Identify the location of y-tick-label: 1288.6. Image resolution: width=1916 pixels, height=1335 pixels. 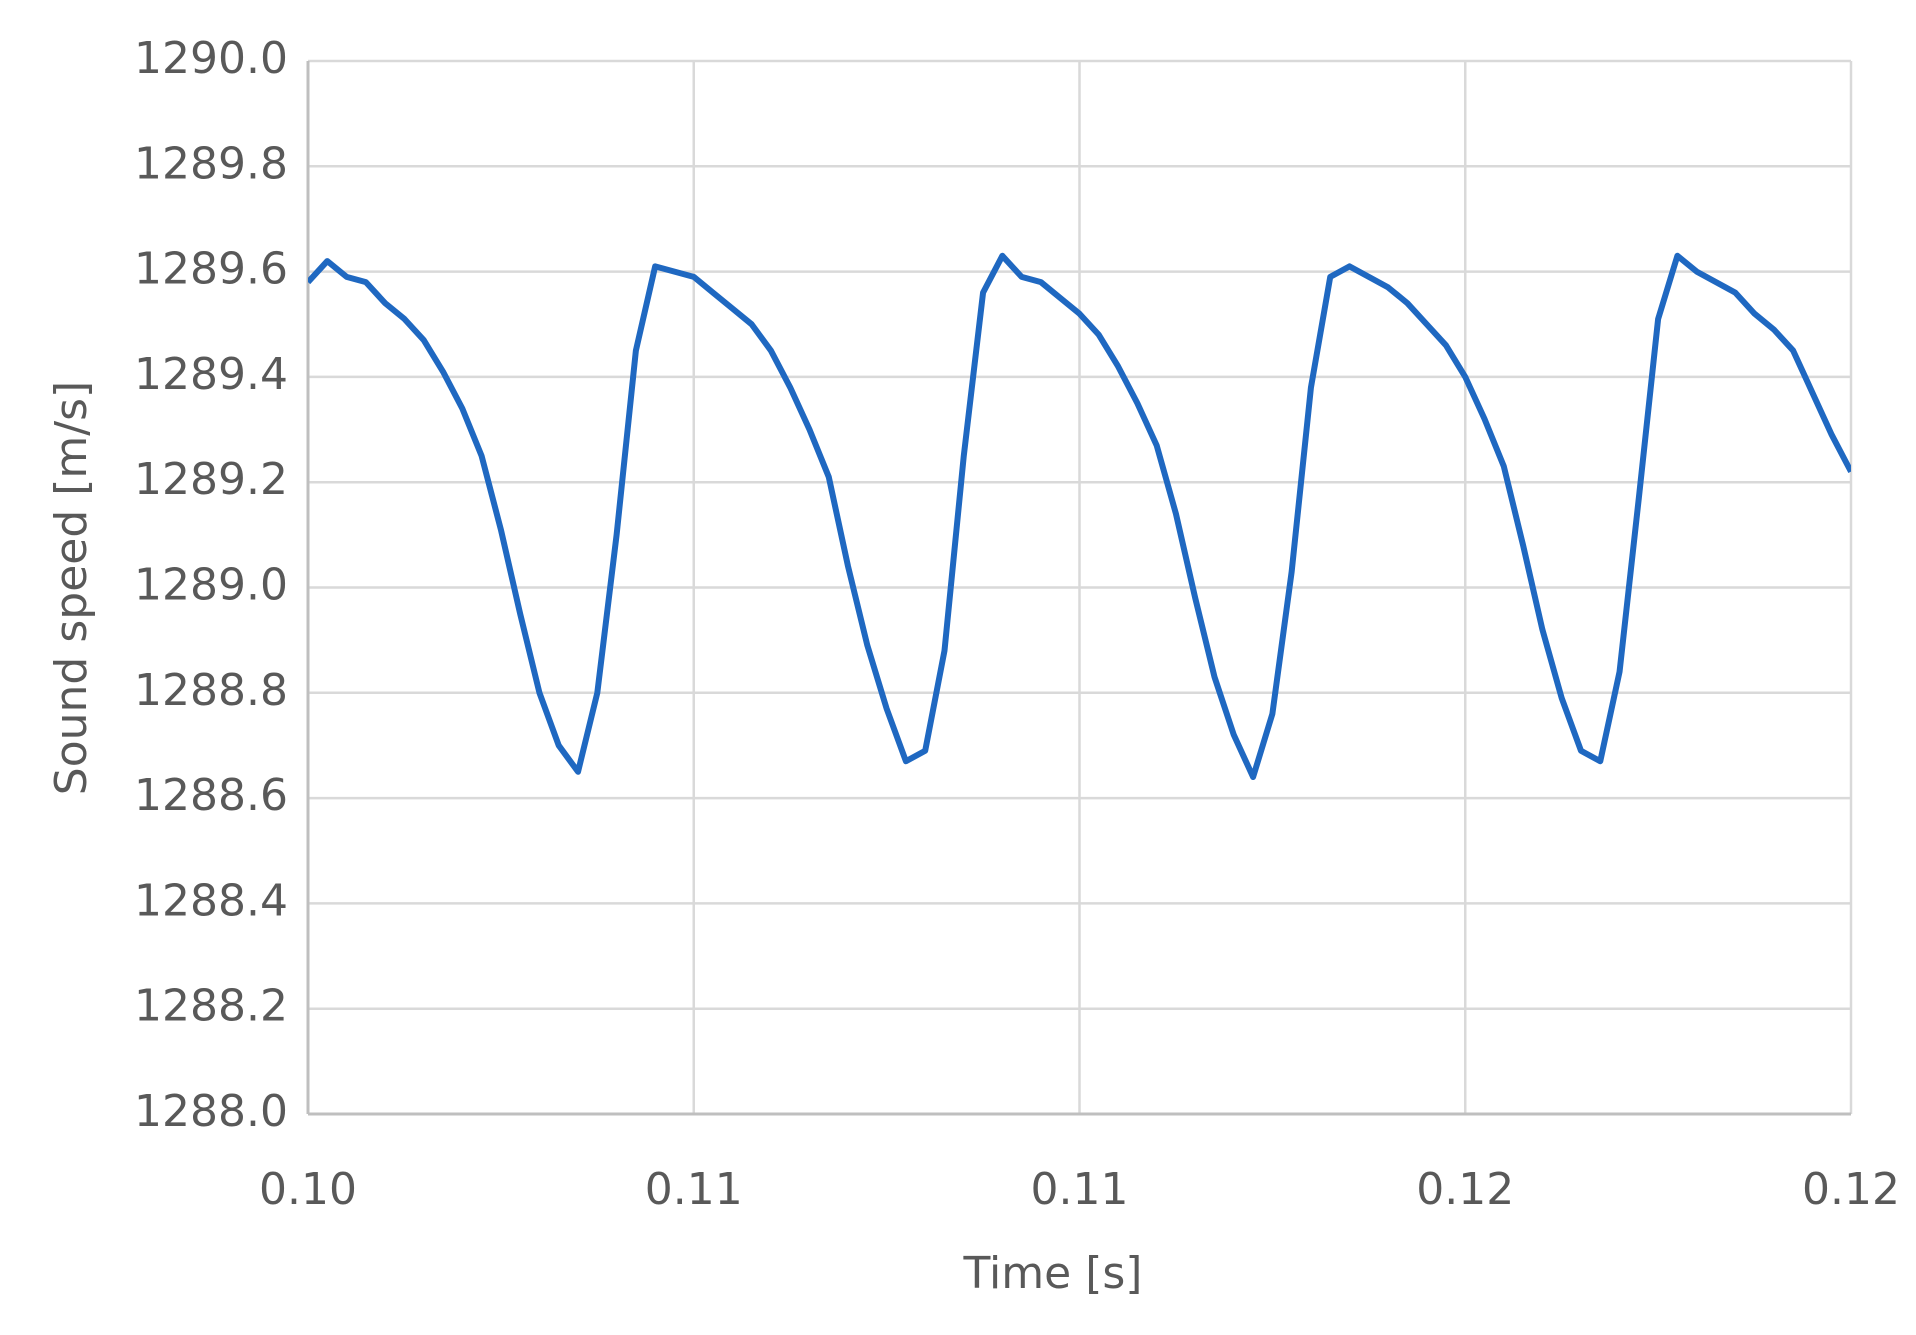
(211, 795).